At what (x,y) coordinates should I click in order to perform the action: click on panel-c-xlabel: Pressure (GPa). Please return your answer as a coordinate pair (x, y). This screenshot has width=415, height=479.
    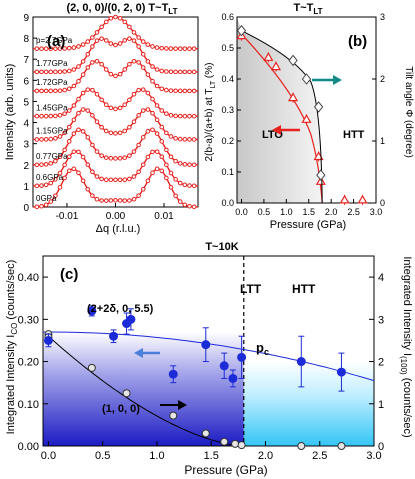
    Looking at the image, I should click on (225, 470).